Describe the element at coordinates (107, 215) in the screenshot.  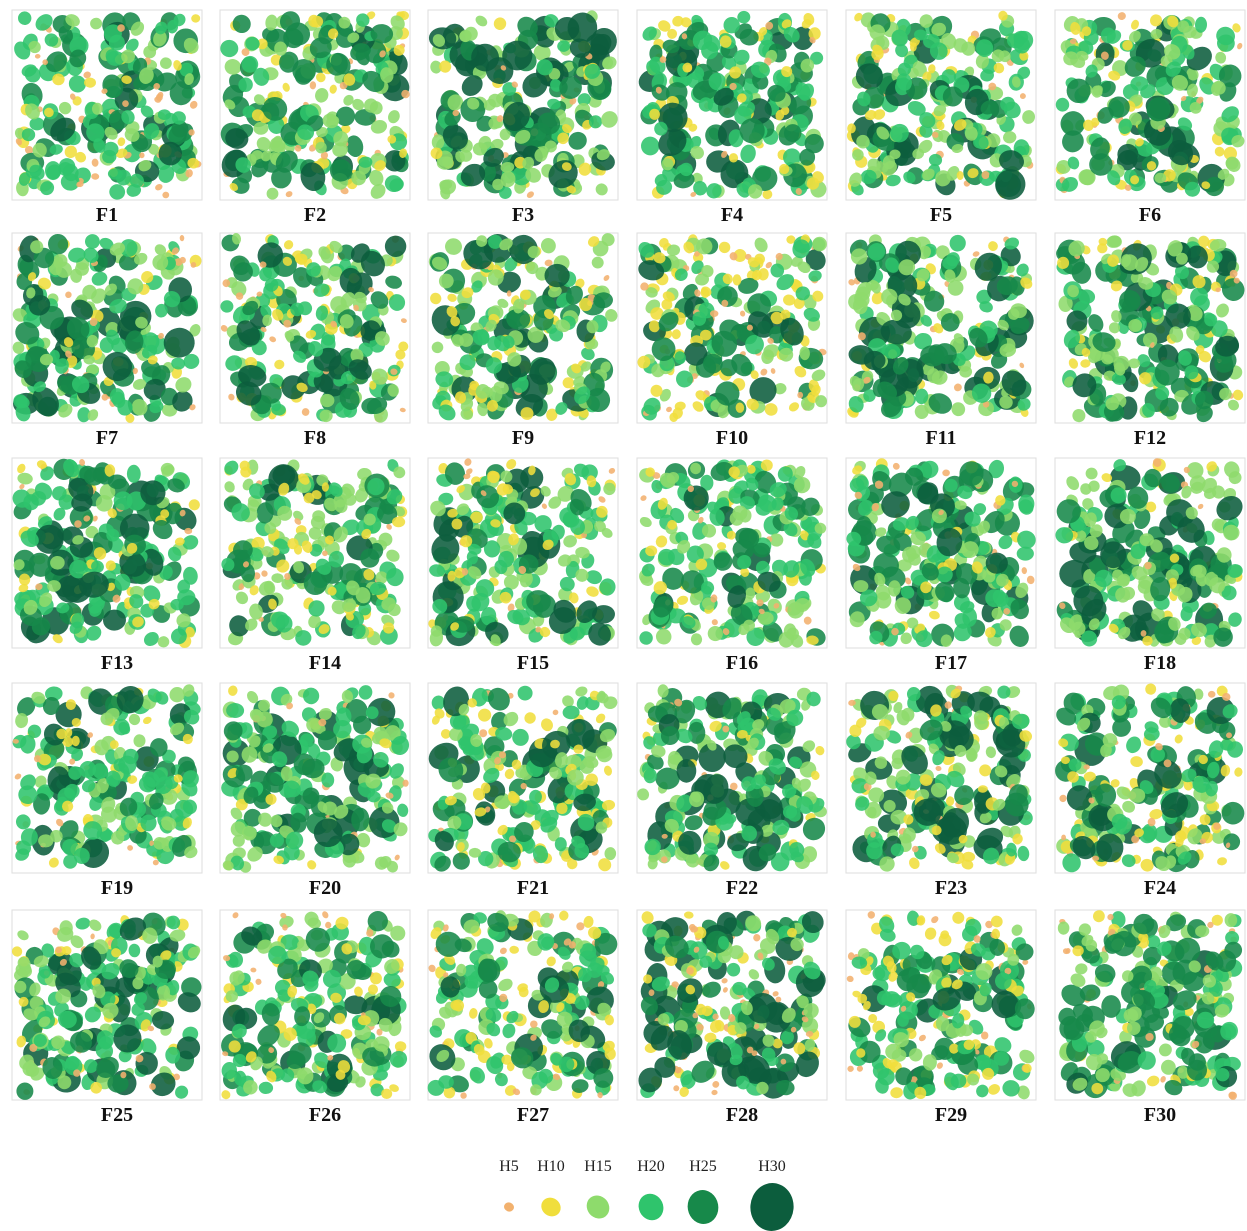
I see `panel-label: F1` at that location.